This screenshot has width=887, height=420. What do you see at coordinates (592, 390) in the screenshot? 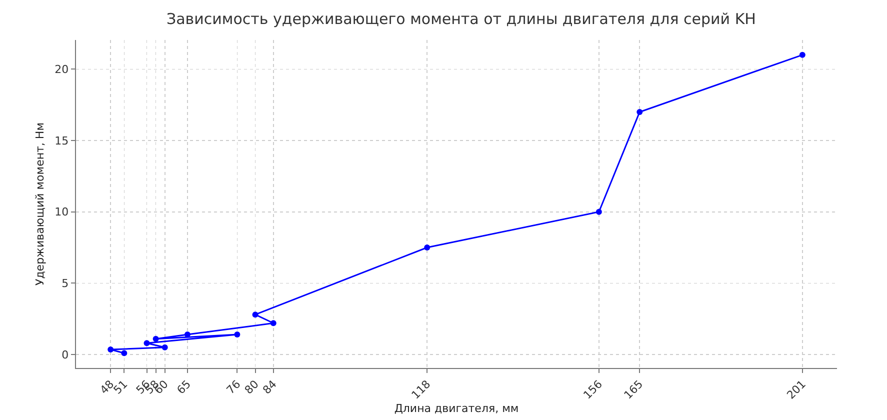
I see `x-tick-label: 156` at bounding box center [592, 390].